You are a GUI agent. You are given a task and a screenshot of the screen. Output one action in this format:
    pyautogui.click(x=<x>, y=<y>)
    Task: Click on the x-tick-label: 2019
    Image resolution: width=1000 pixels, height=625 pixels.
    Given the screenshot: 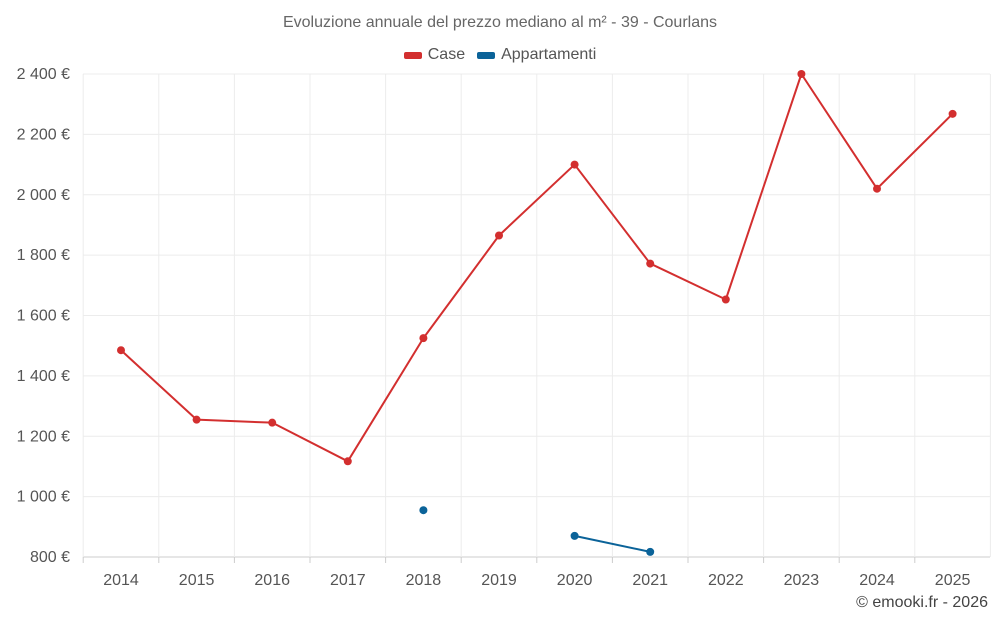 What is the action you would take?
    pyautogui.click(x=499, y=580)
    